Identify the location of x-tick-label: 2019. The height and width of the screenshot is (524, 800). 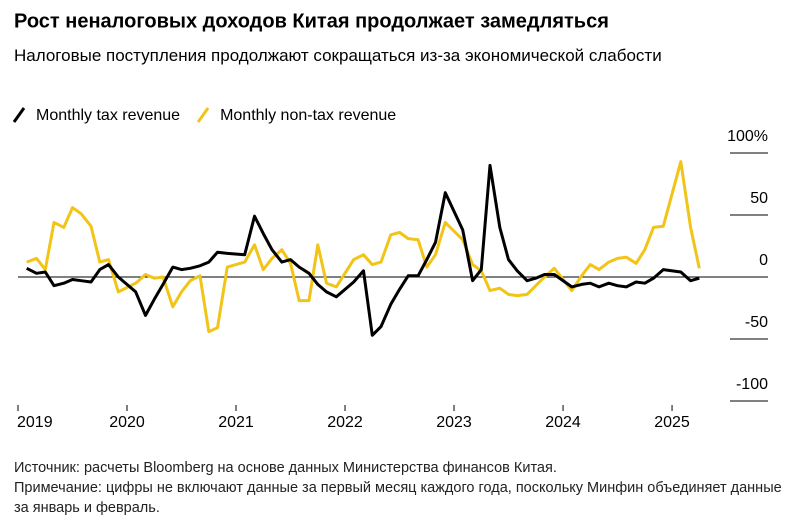
(35, 422).